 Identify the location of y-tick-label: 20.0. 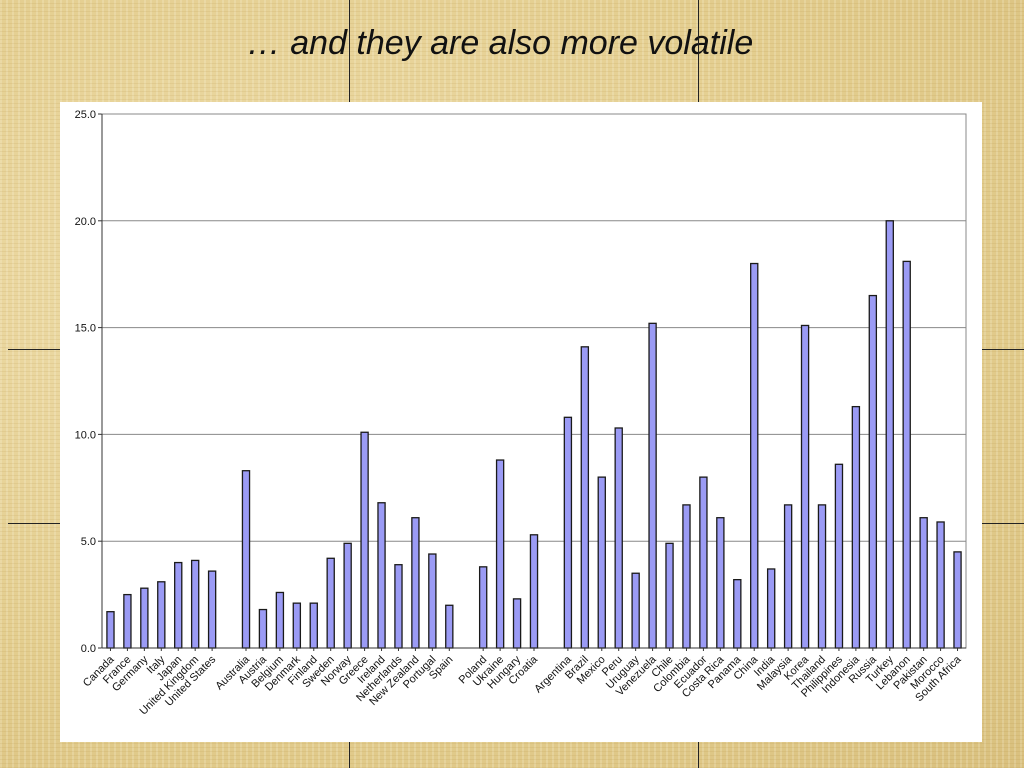
(85, 222).